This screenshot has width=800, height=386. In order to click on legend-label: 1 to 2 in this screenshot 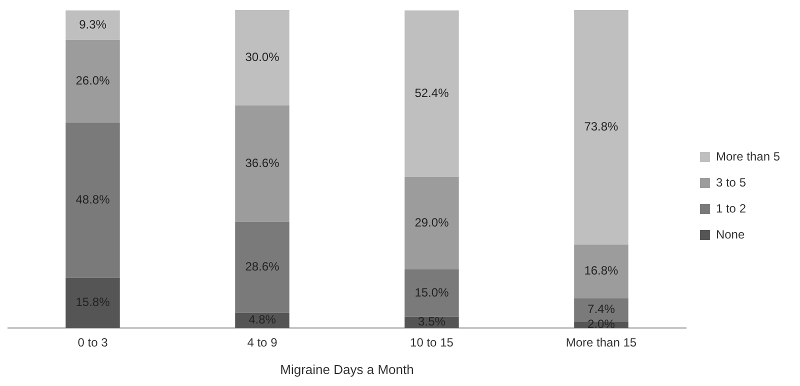, I will do `click(731, 208)`.